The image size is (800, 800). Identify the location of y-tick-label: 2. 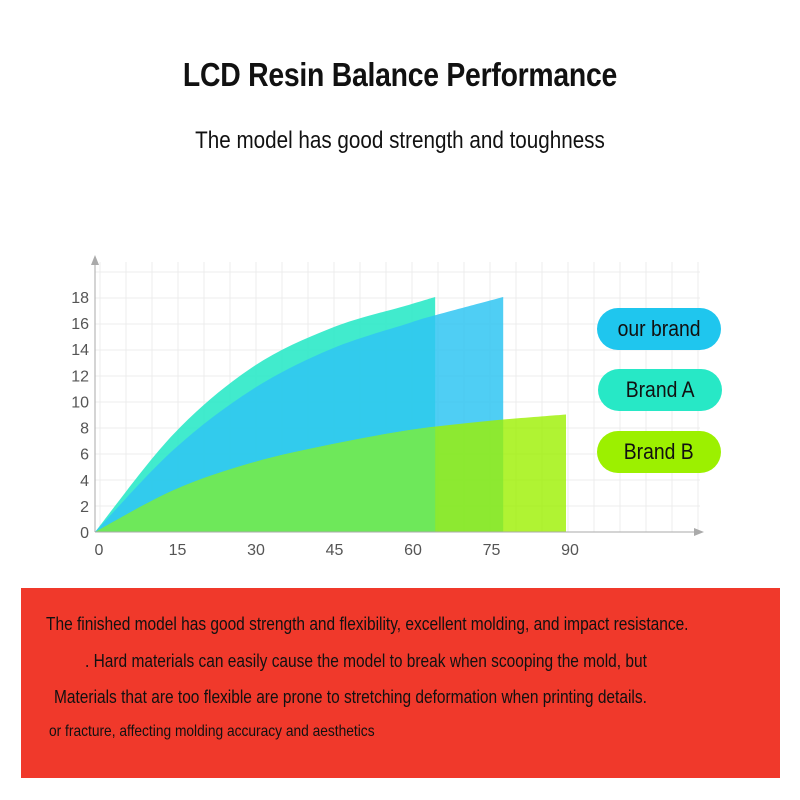
(84, 507).